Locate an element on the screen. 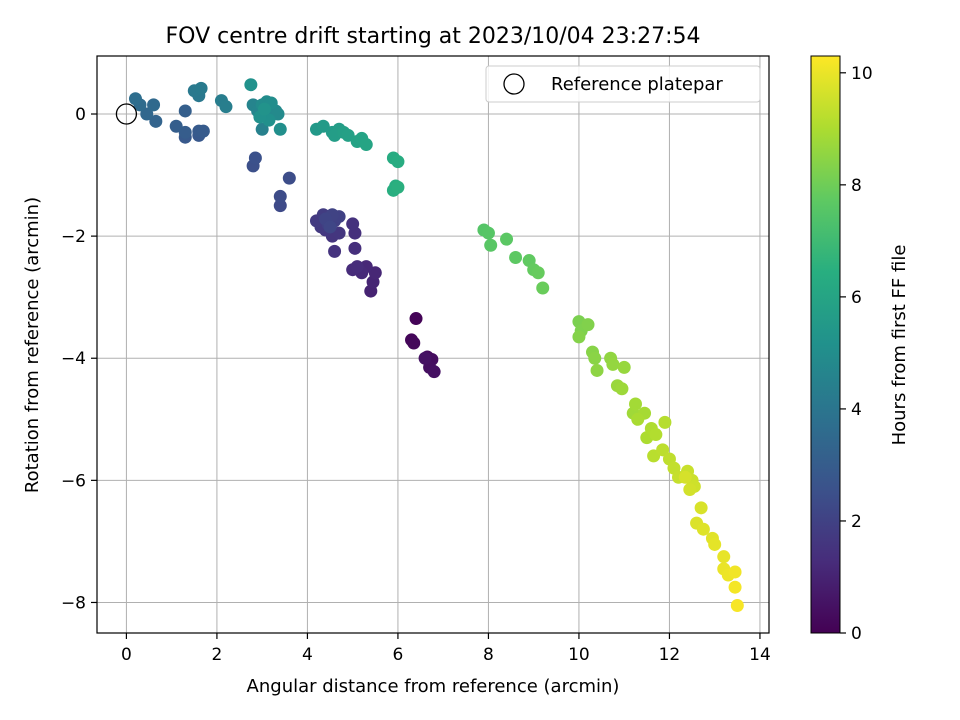 Image resolution: width=960 pixels, height=720 pixels. y-axis-ticks: 0 −2 −4 −6 −8 is located at coordinates (79, 359).